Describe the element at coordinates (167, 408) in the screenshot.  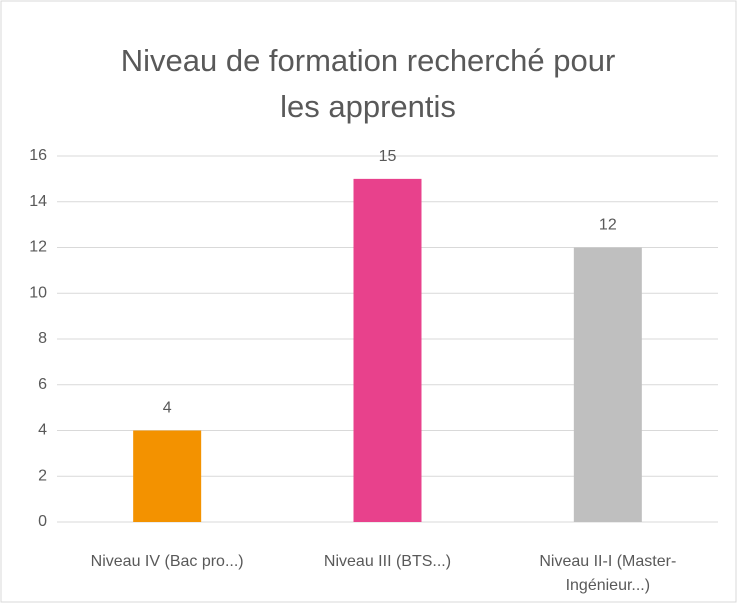
I see `value-label: 4` at that location.